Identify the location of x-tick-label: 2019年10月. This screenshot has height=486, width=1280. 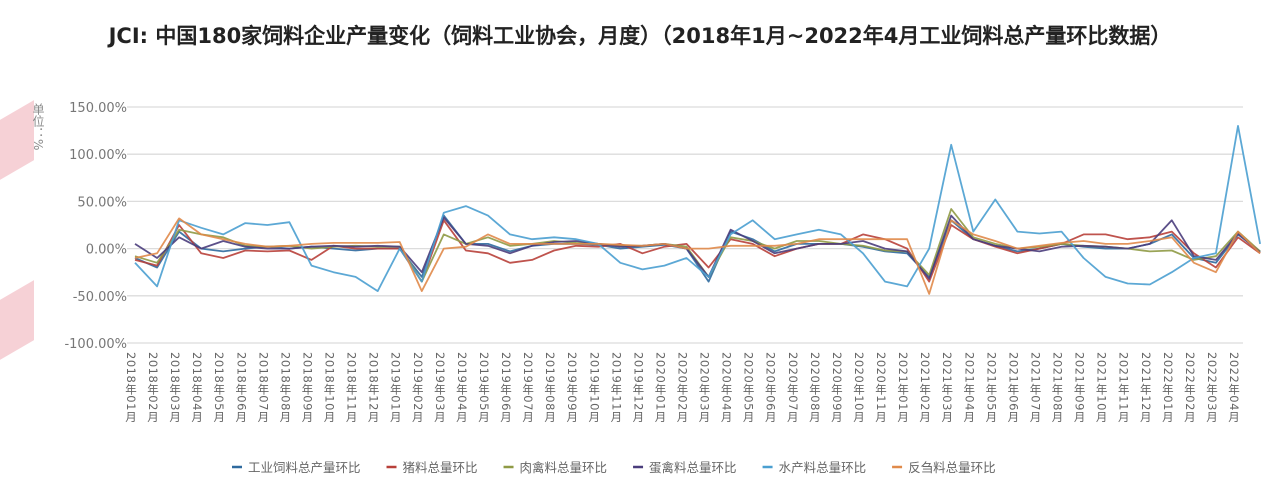
(594, 387).